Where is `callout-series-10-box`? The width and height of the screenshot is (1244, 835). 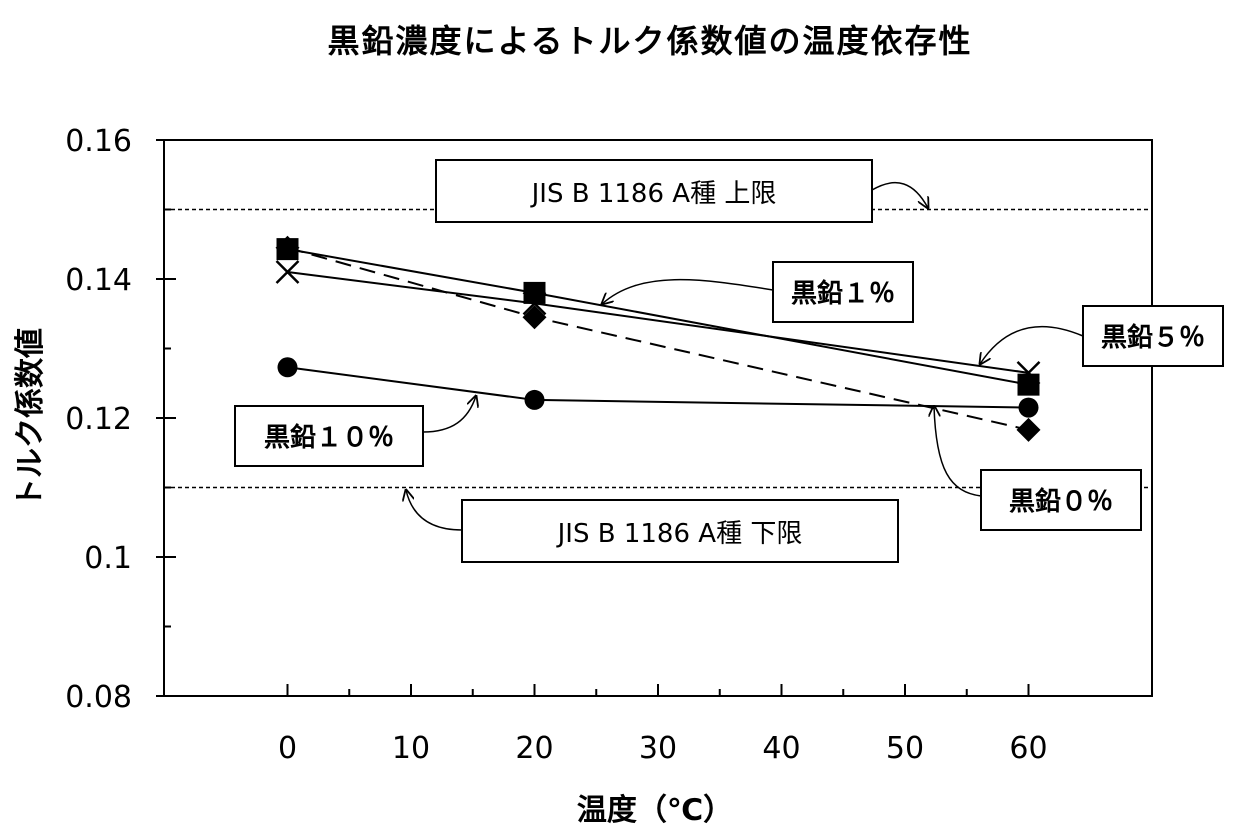
callout-series-10-box is located at coordinates (329, 436).